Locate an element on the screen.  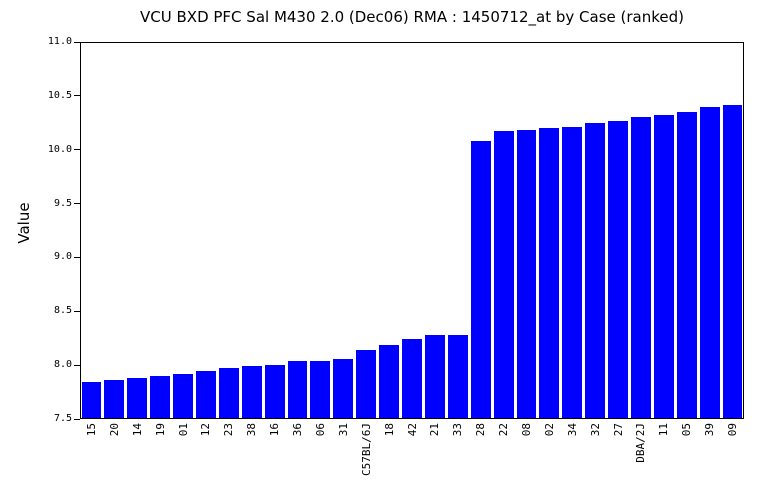
x-tick-label: 39 is located at coordinates (710, 430).